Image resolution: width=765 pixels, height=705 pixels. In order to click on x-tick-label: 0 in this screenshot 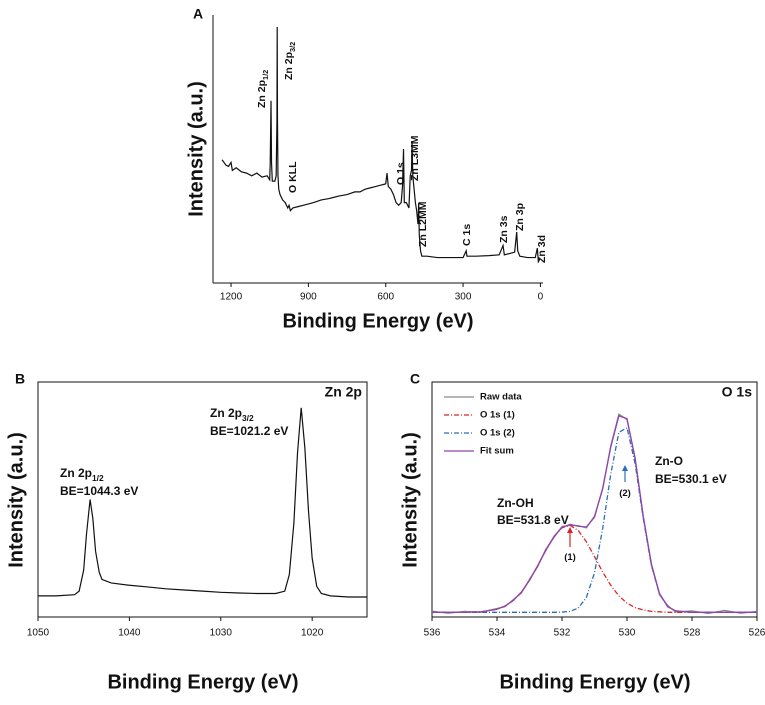, I will do `click(541, 297)`.